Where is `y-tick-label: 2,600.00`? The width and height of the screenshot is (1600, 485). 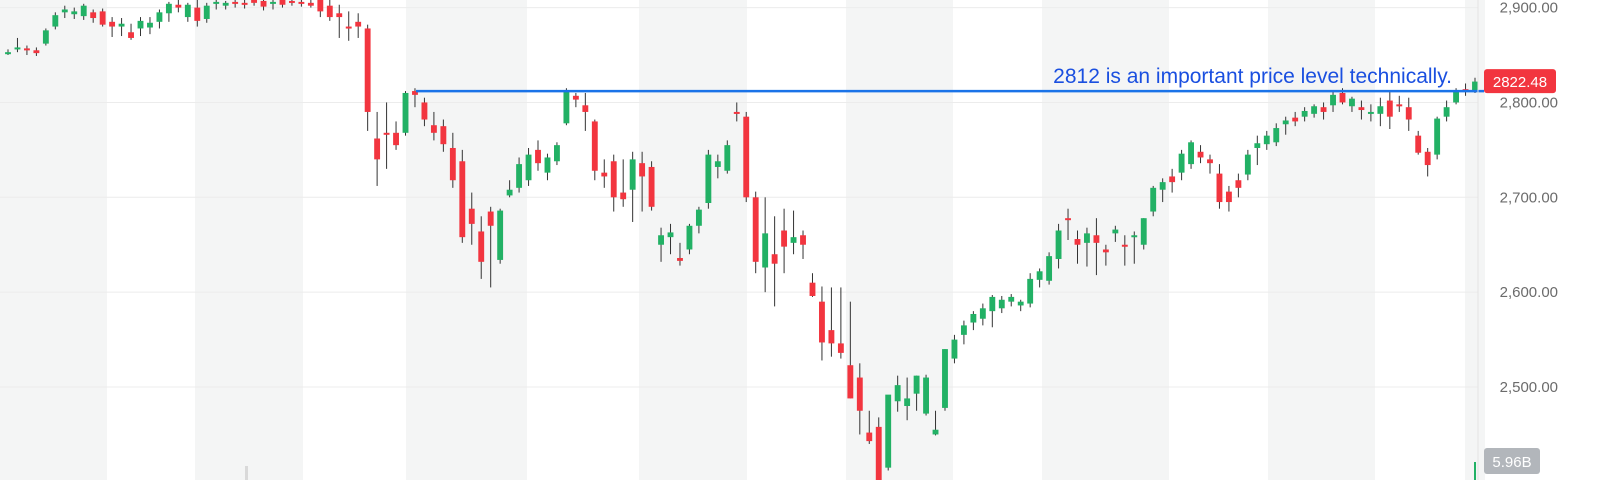 y-tick-label: 2,600.00 is located at coordinates (1529, 292).